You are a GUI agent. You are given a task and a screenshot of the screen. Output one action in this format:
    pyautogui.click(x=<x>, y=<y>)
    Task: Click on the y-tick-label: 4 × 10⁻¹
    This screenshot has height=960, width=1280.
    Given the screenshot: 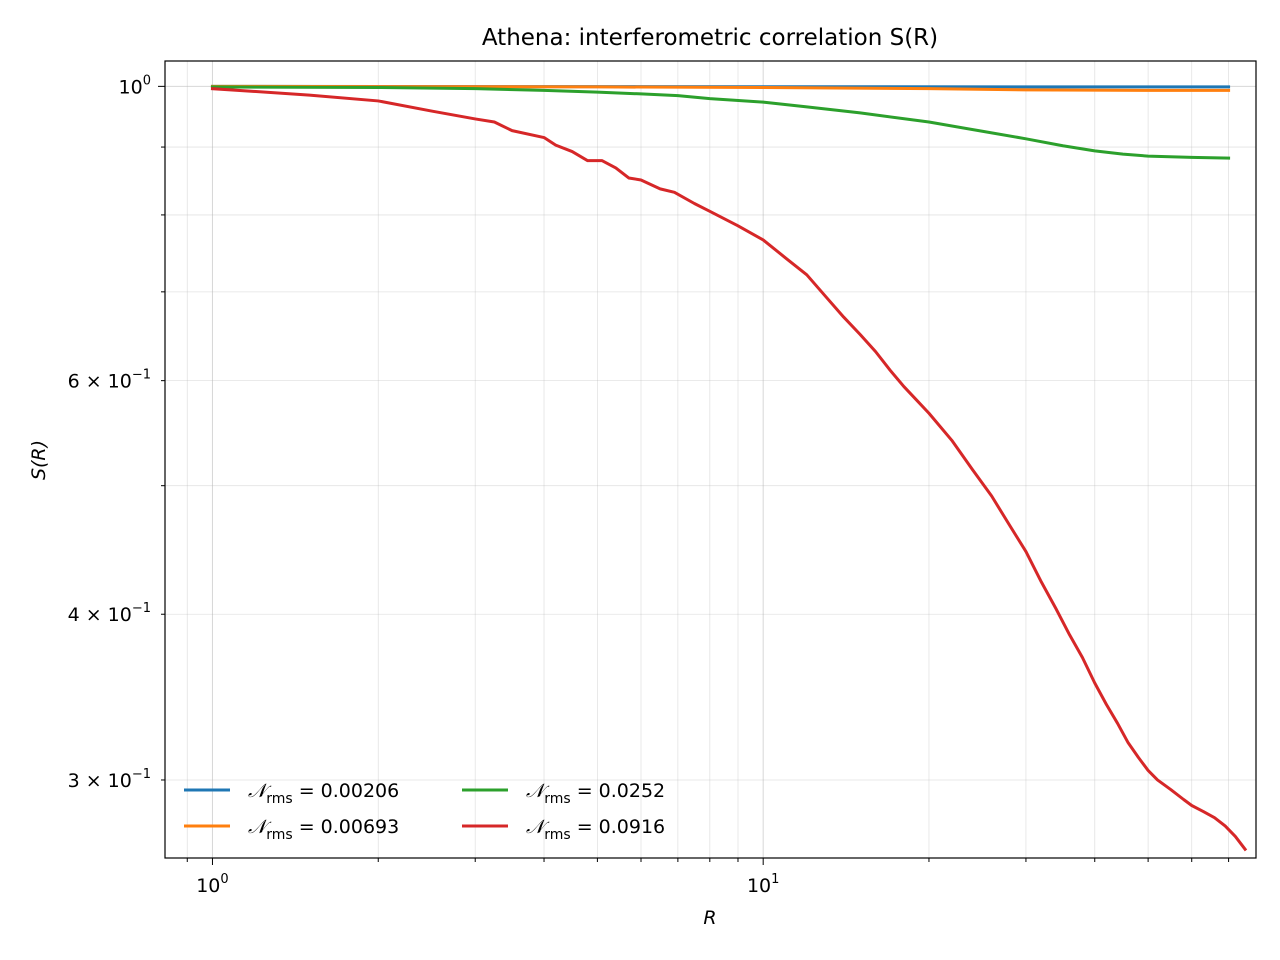 What is the action you would take?
    pyautogui.click(x=109, y=613)
    